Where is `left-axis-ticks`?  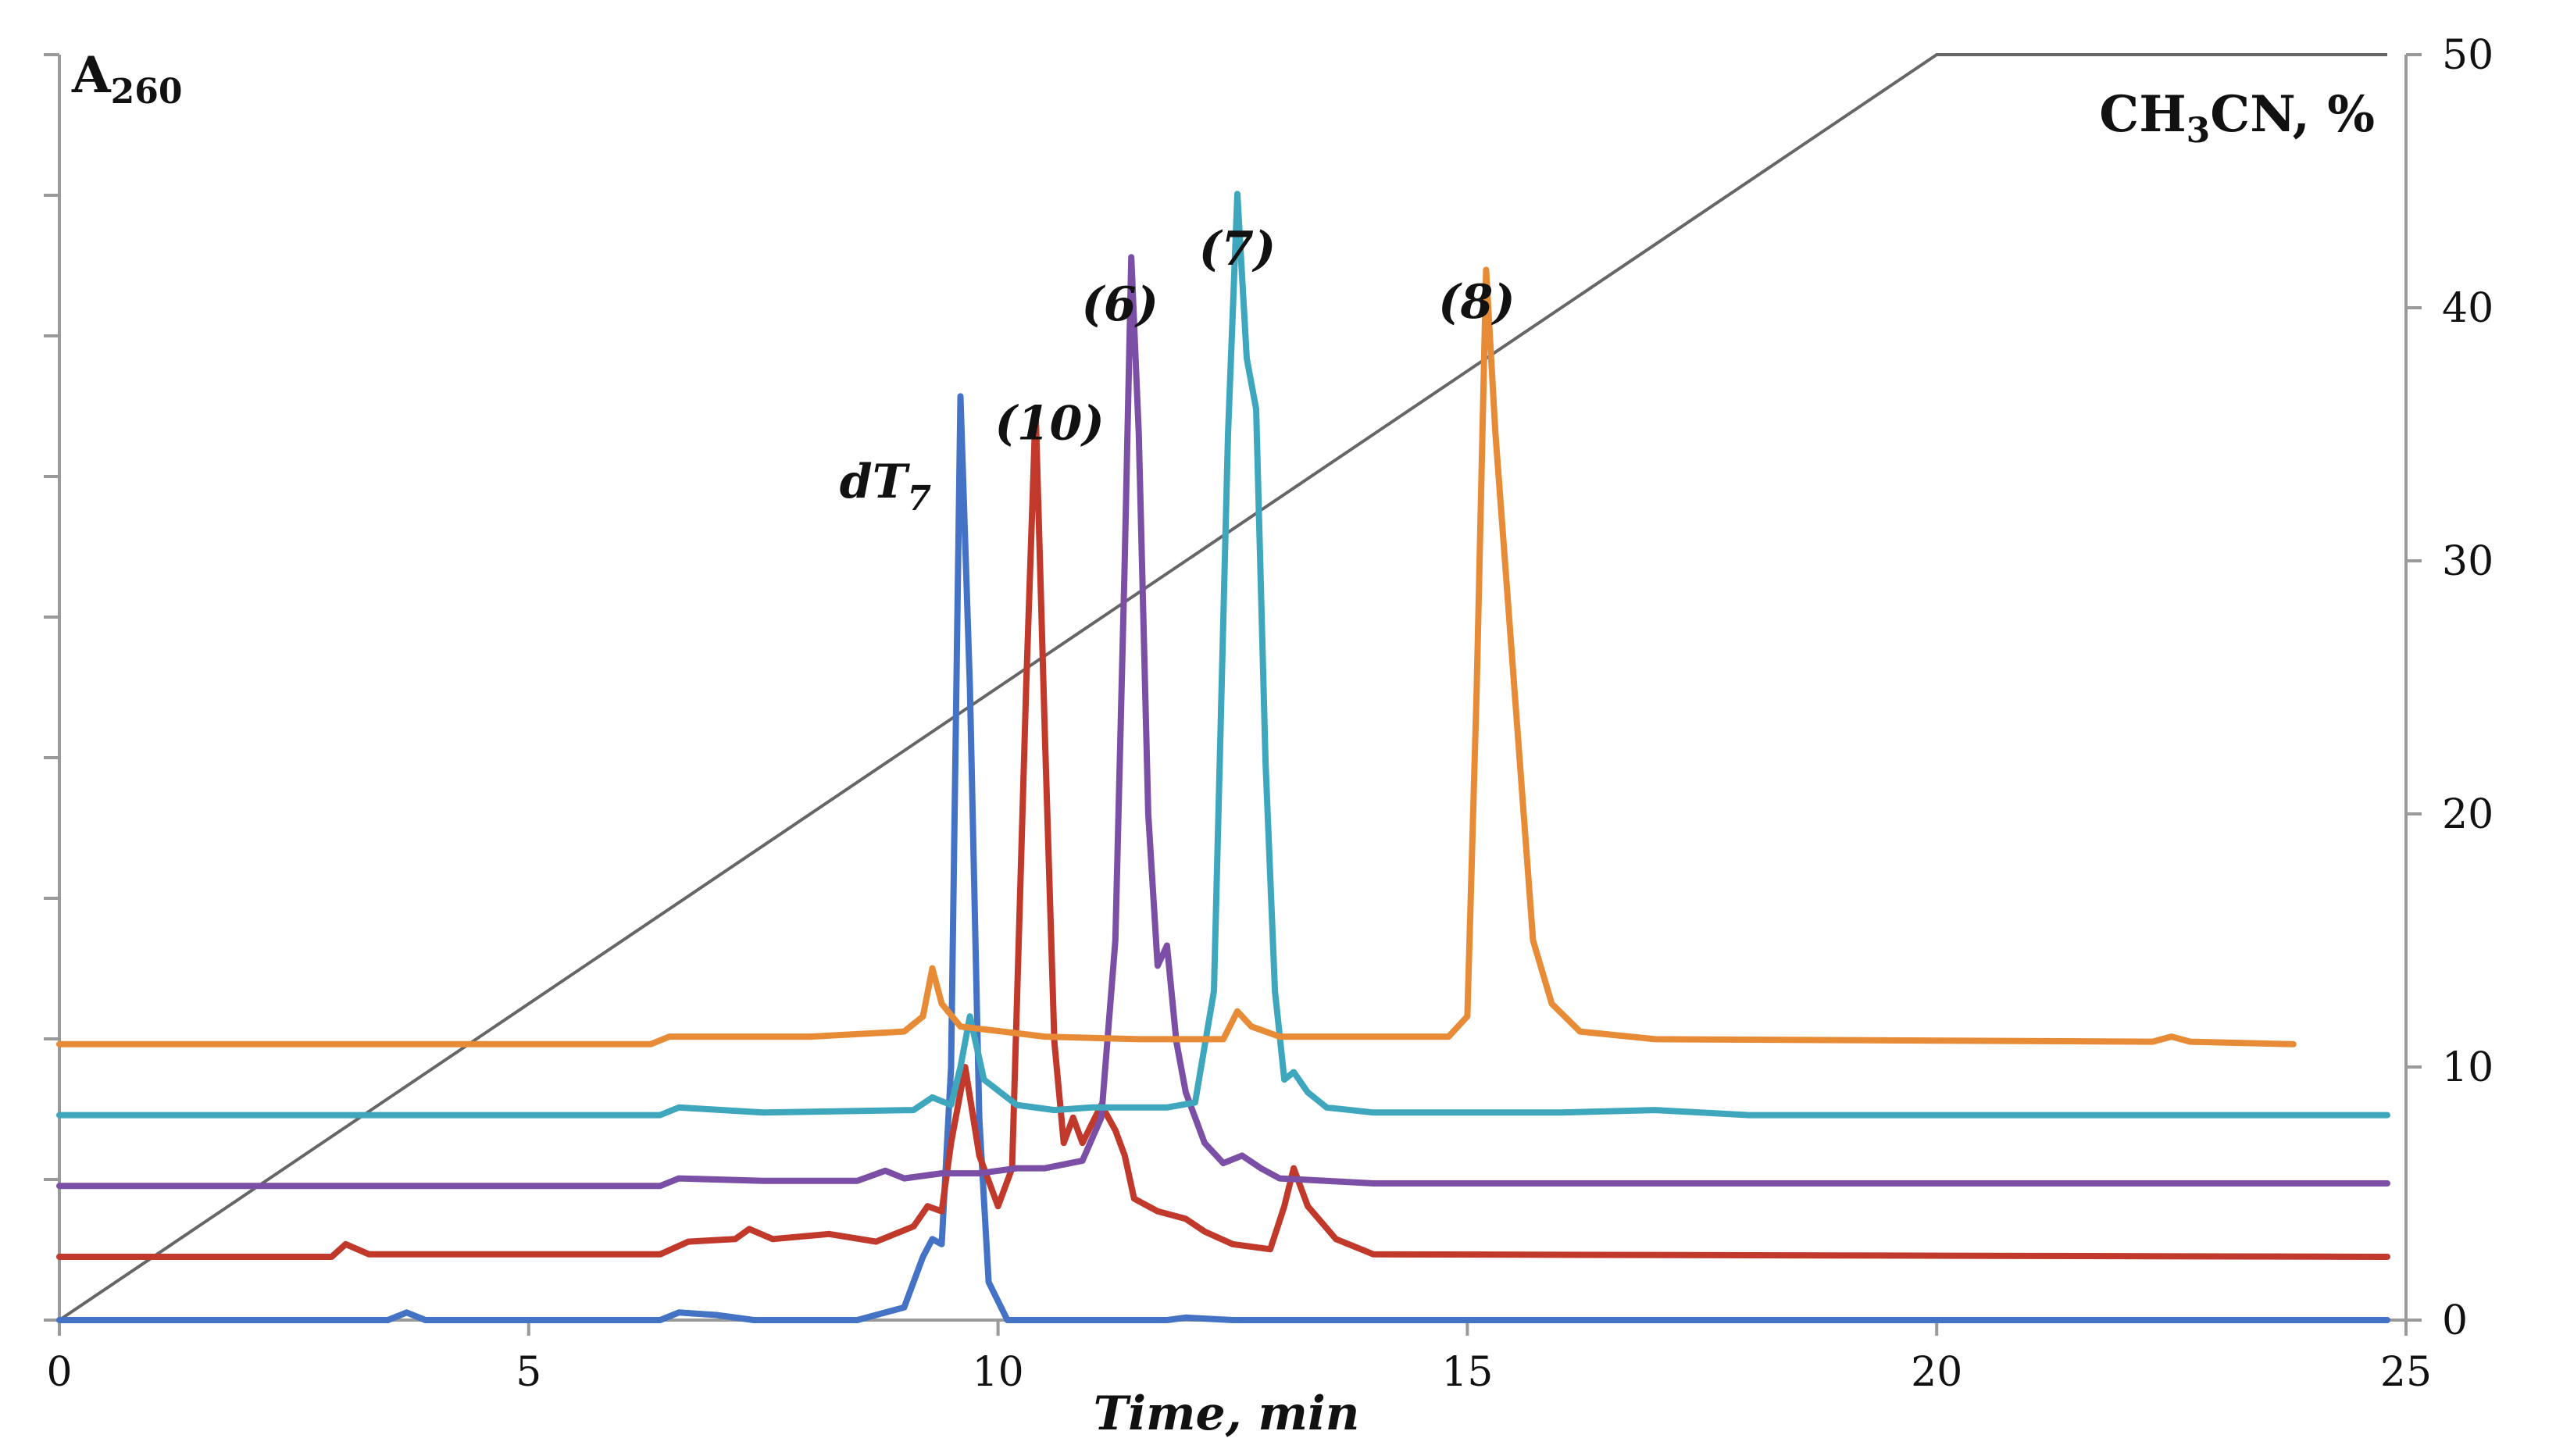 left-axis-ticks is located at coordinates (51, 687).